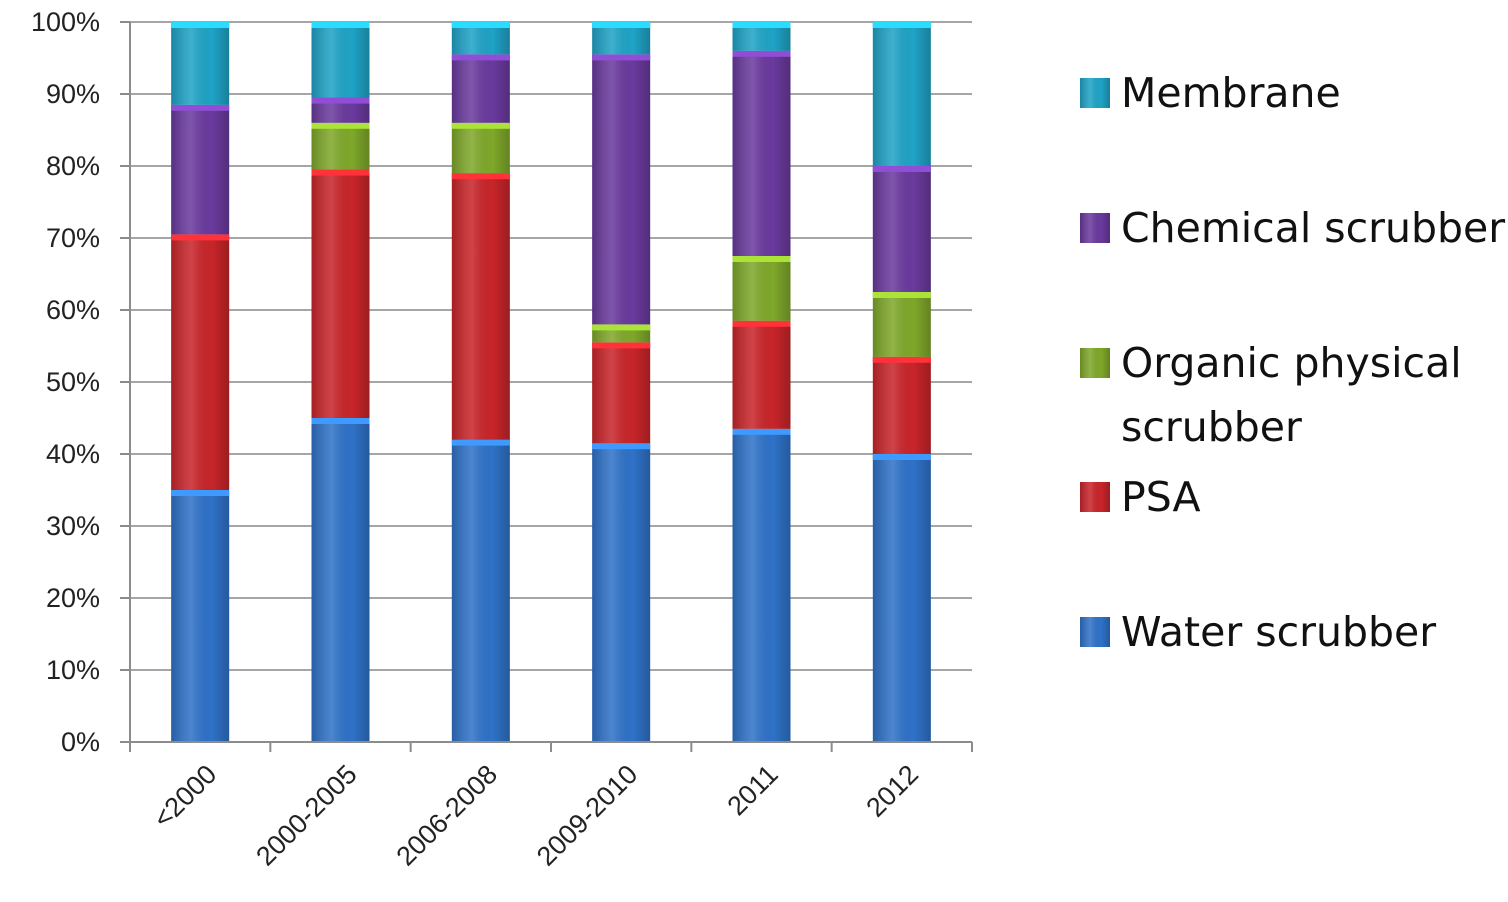 This screenshot has height=902, width=1508. What do you see at coordinates (73, 382) in the screenshot?
I see `y-tick-label: 50%` at bounding box center [73, 382].